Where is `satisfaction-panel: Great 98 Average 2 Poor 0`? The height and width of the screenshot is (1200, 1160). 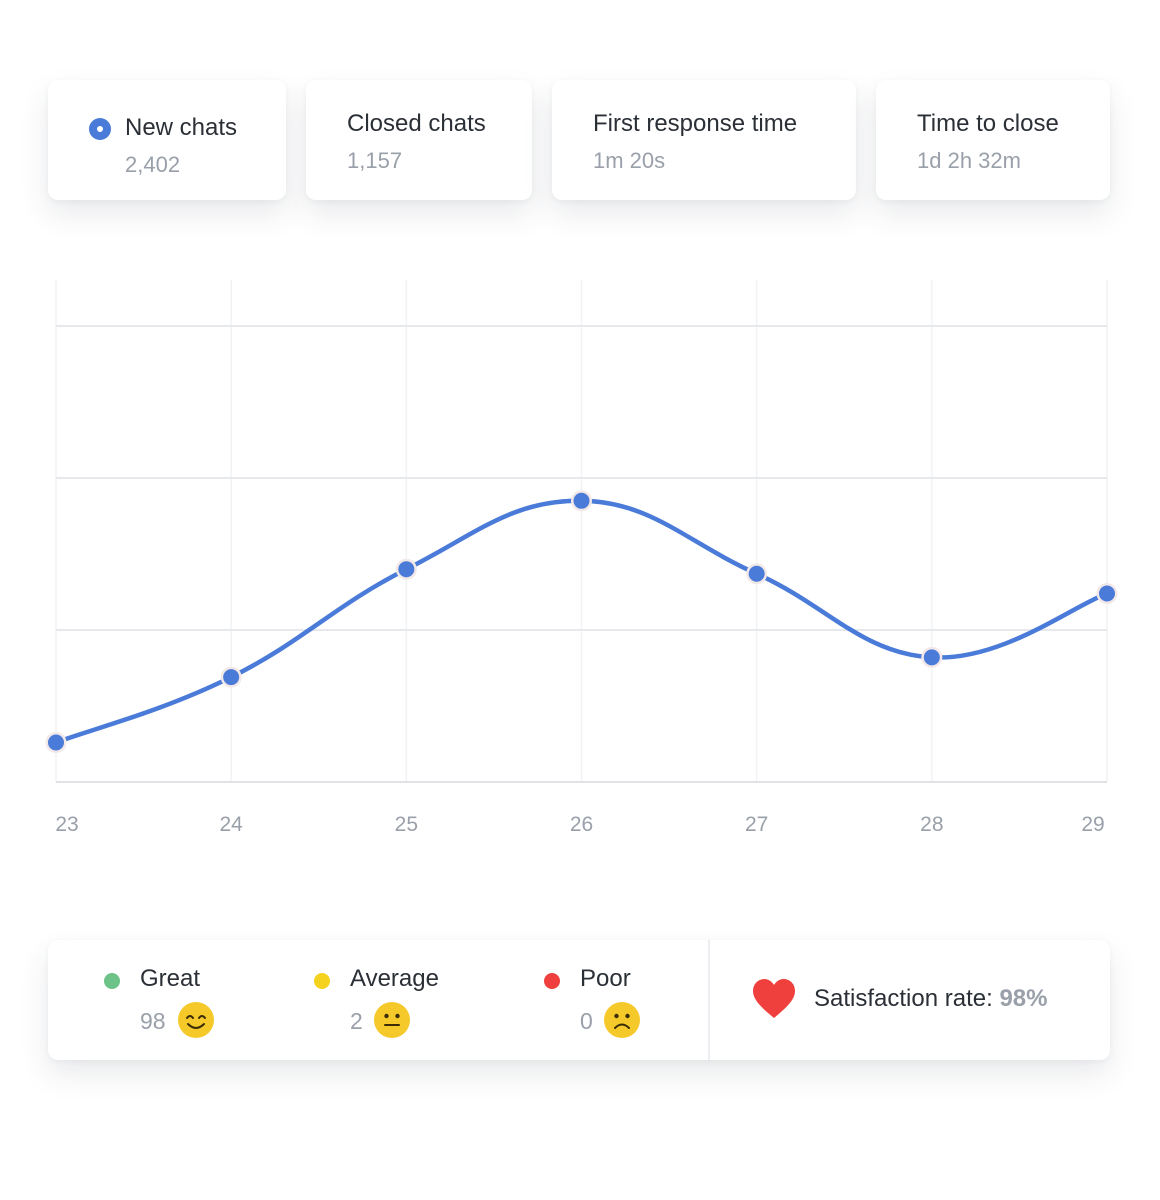
satisfaction-panel: Great 98 Average 2 Poor 0 is located at coordinates (579, 1000).